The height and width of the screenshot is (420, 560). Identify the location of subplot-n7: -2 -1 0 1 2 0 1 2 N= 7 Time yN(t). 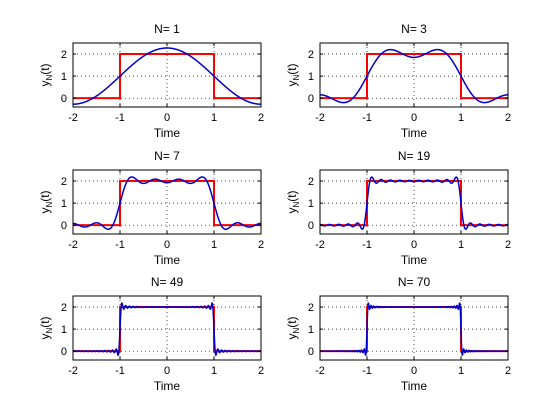
(151, 208).